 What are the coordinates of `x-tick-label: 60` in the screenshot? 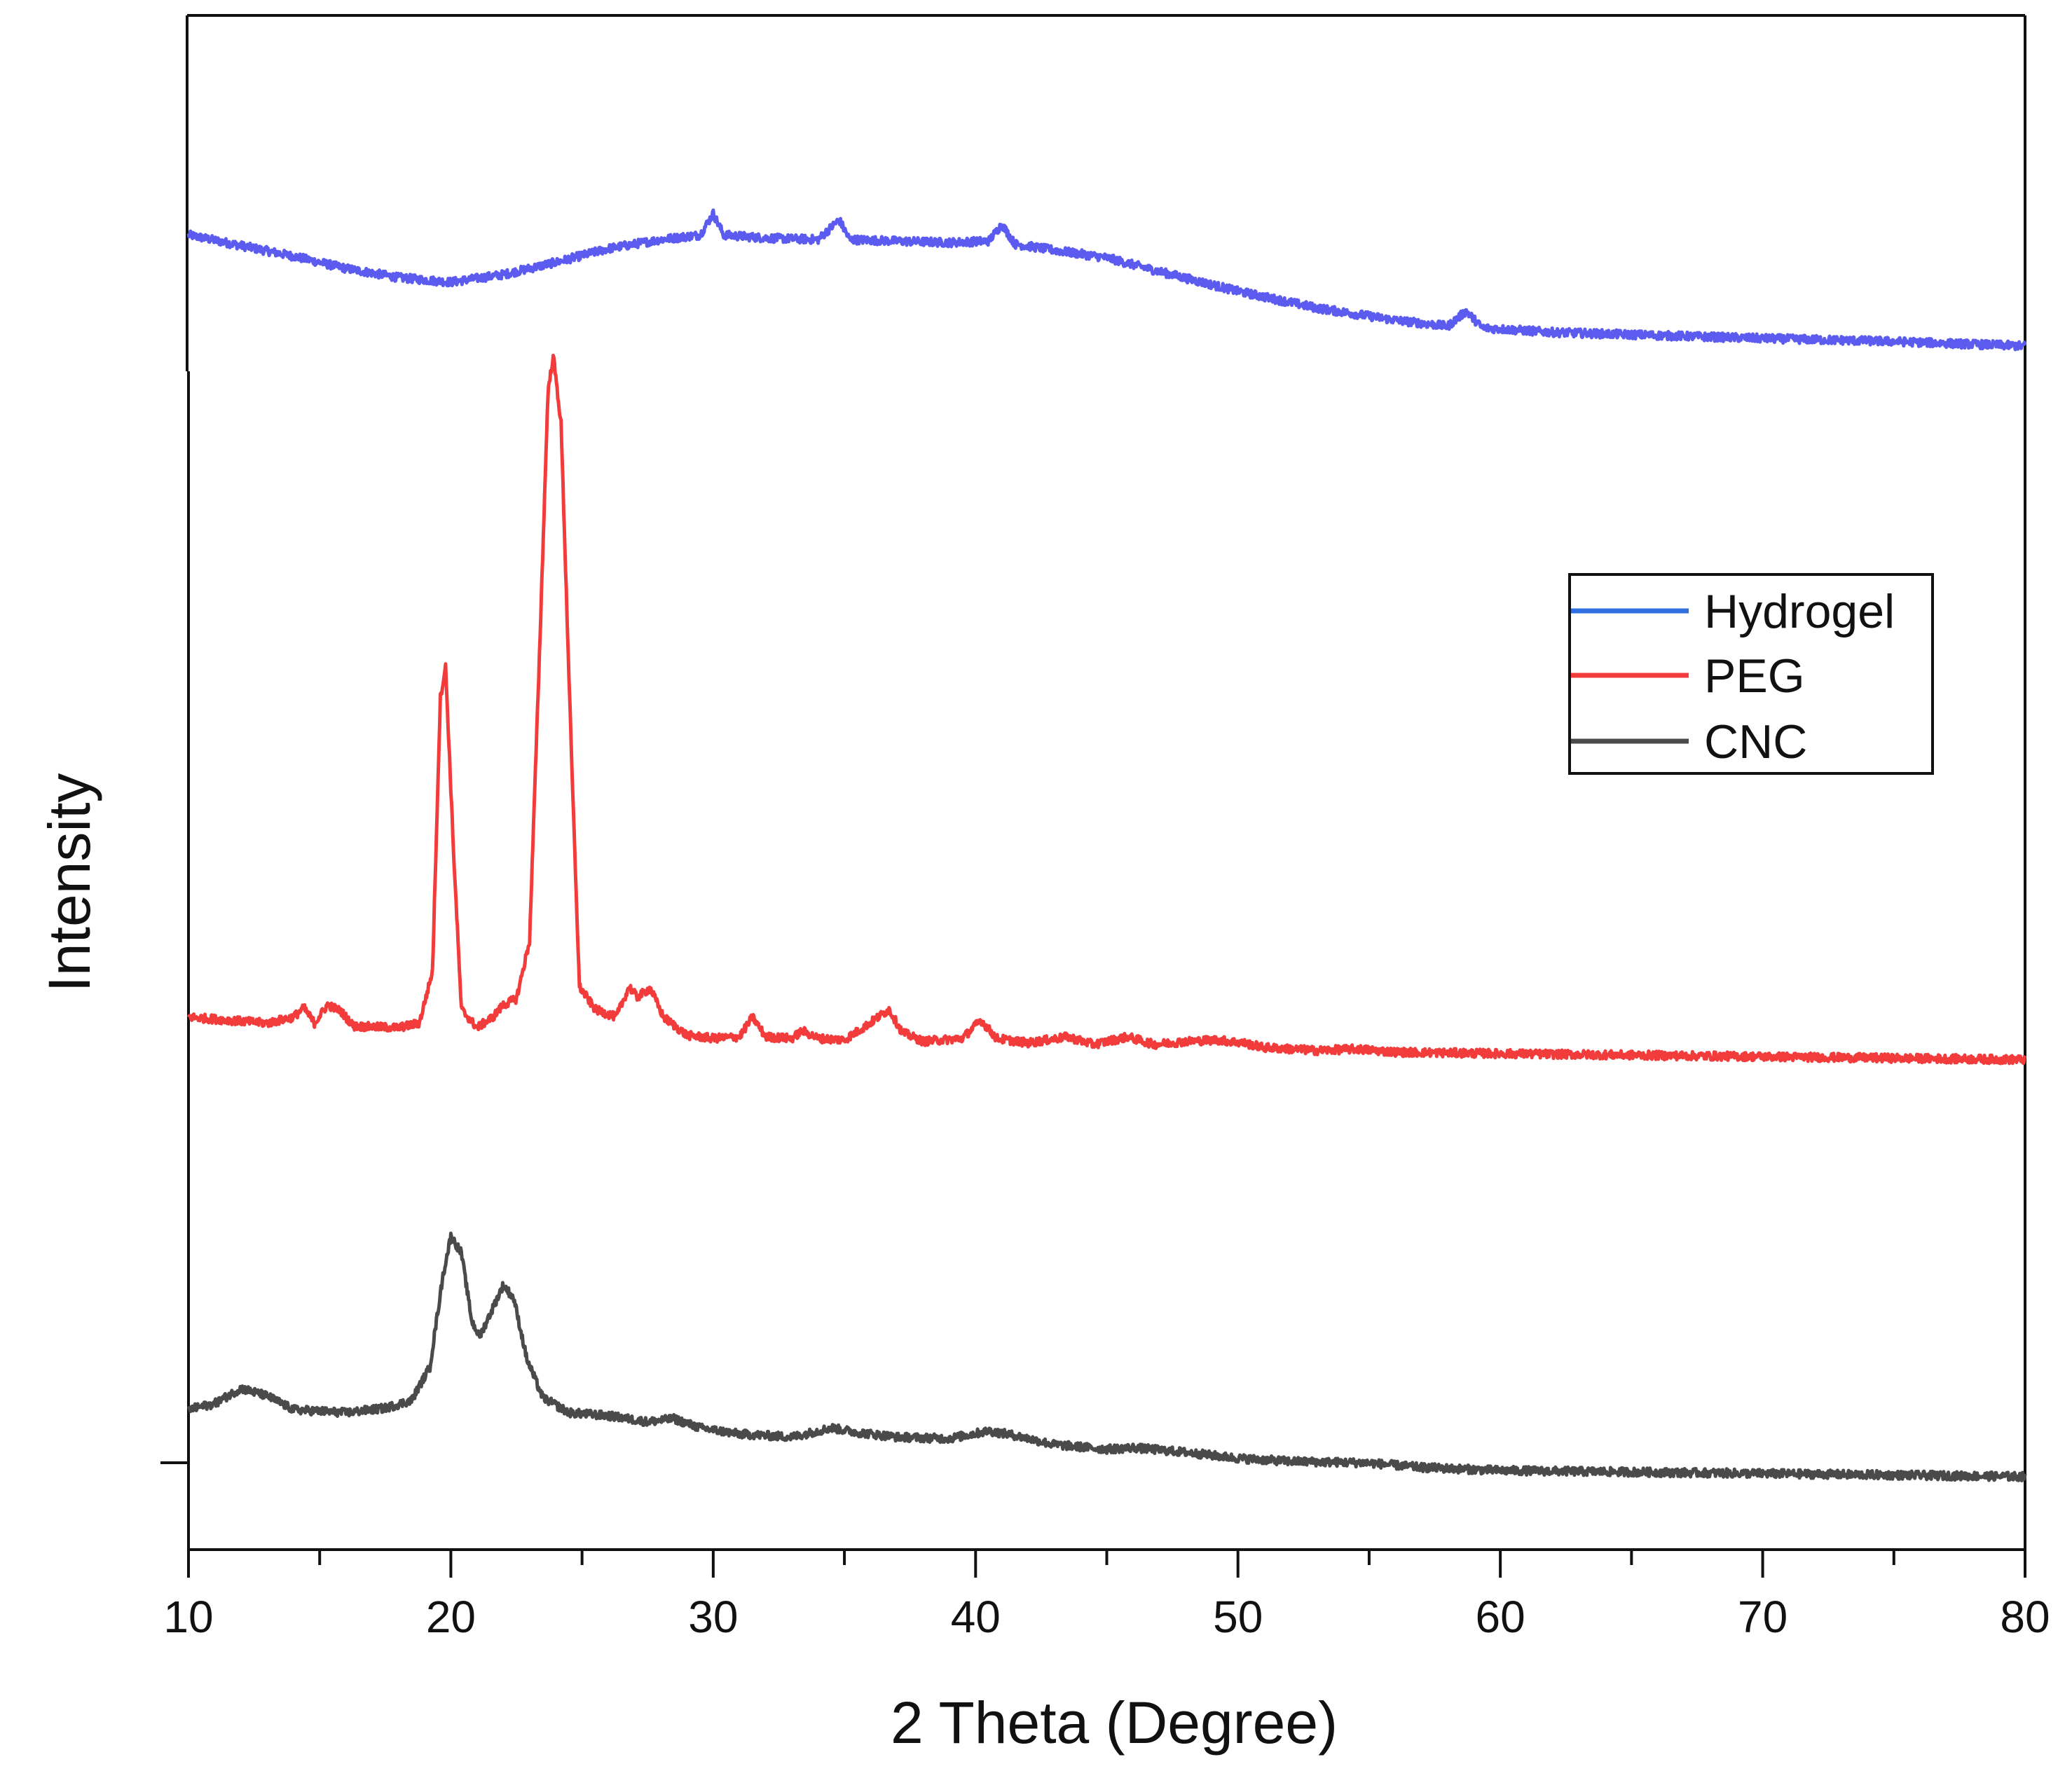 It's located at (1500, 1617).